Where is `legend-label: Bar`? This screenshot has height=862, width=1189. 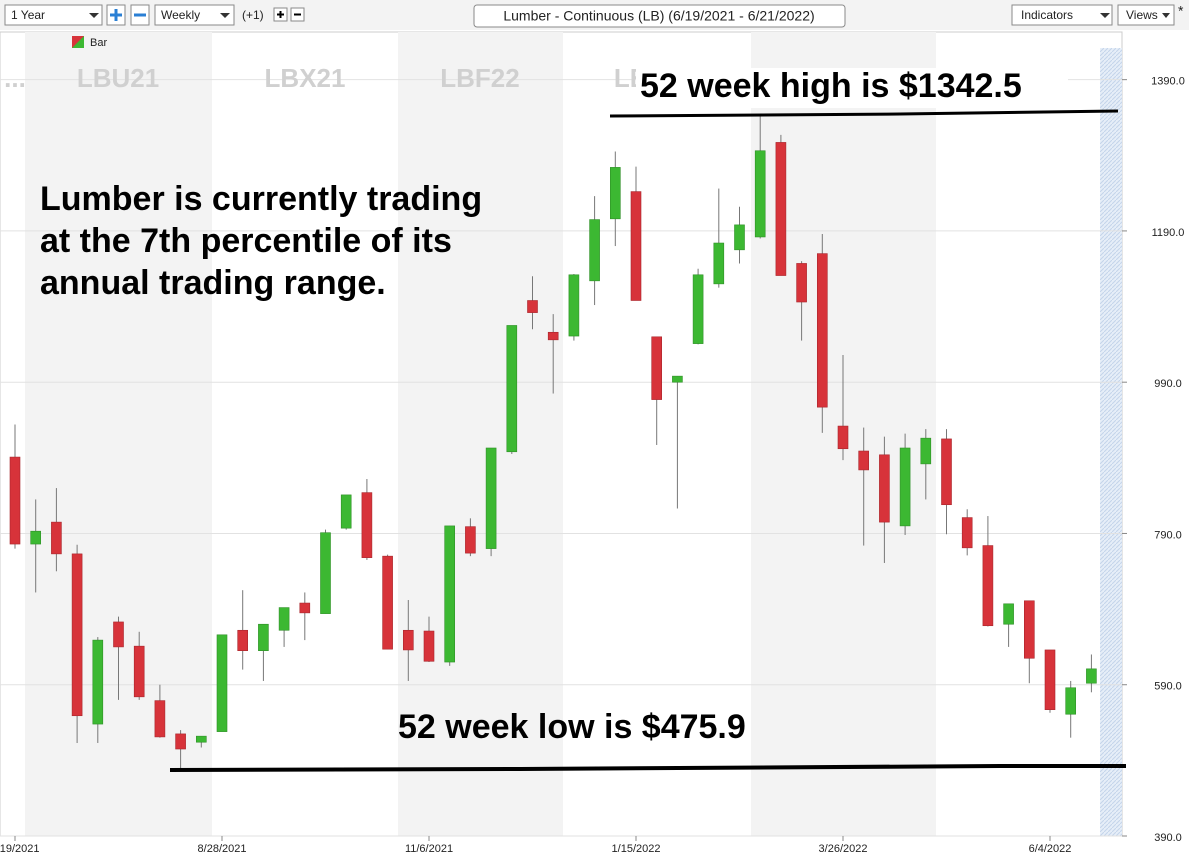
legend-label: Bar is located at coordinates (98, 43).